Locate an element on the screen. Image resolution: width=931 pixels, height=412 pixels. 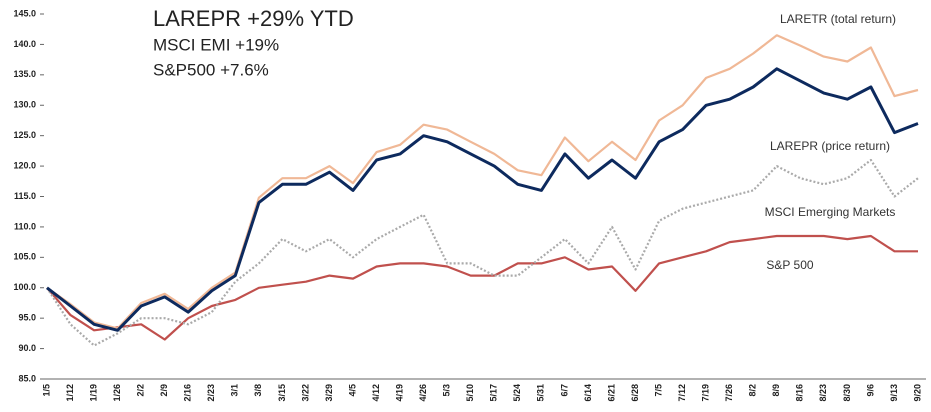
y-tick-label: 110.0 is located at coordinates (25, 226).